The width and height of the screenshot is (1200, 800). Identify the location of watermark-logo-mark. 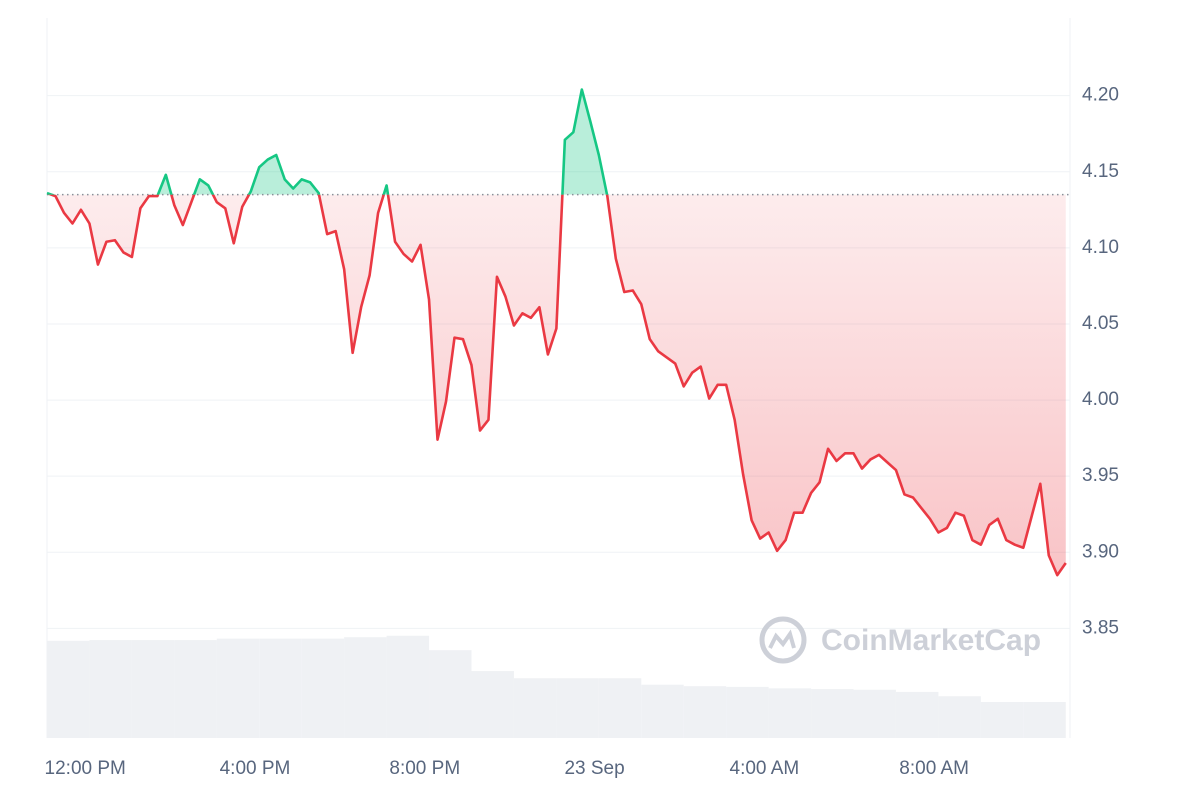
(782, 639).